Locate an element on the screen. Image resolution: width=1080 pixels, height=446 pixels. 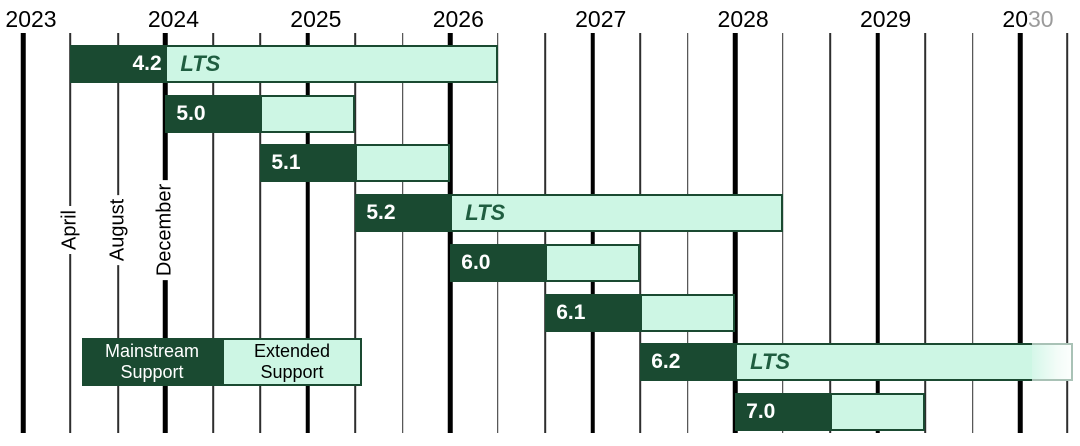
legend-extended-label: Extended Support is located at coordinates (292, 361).